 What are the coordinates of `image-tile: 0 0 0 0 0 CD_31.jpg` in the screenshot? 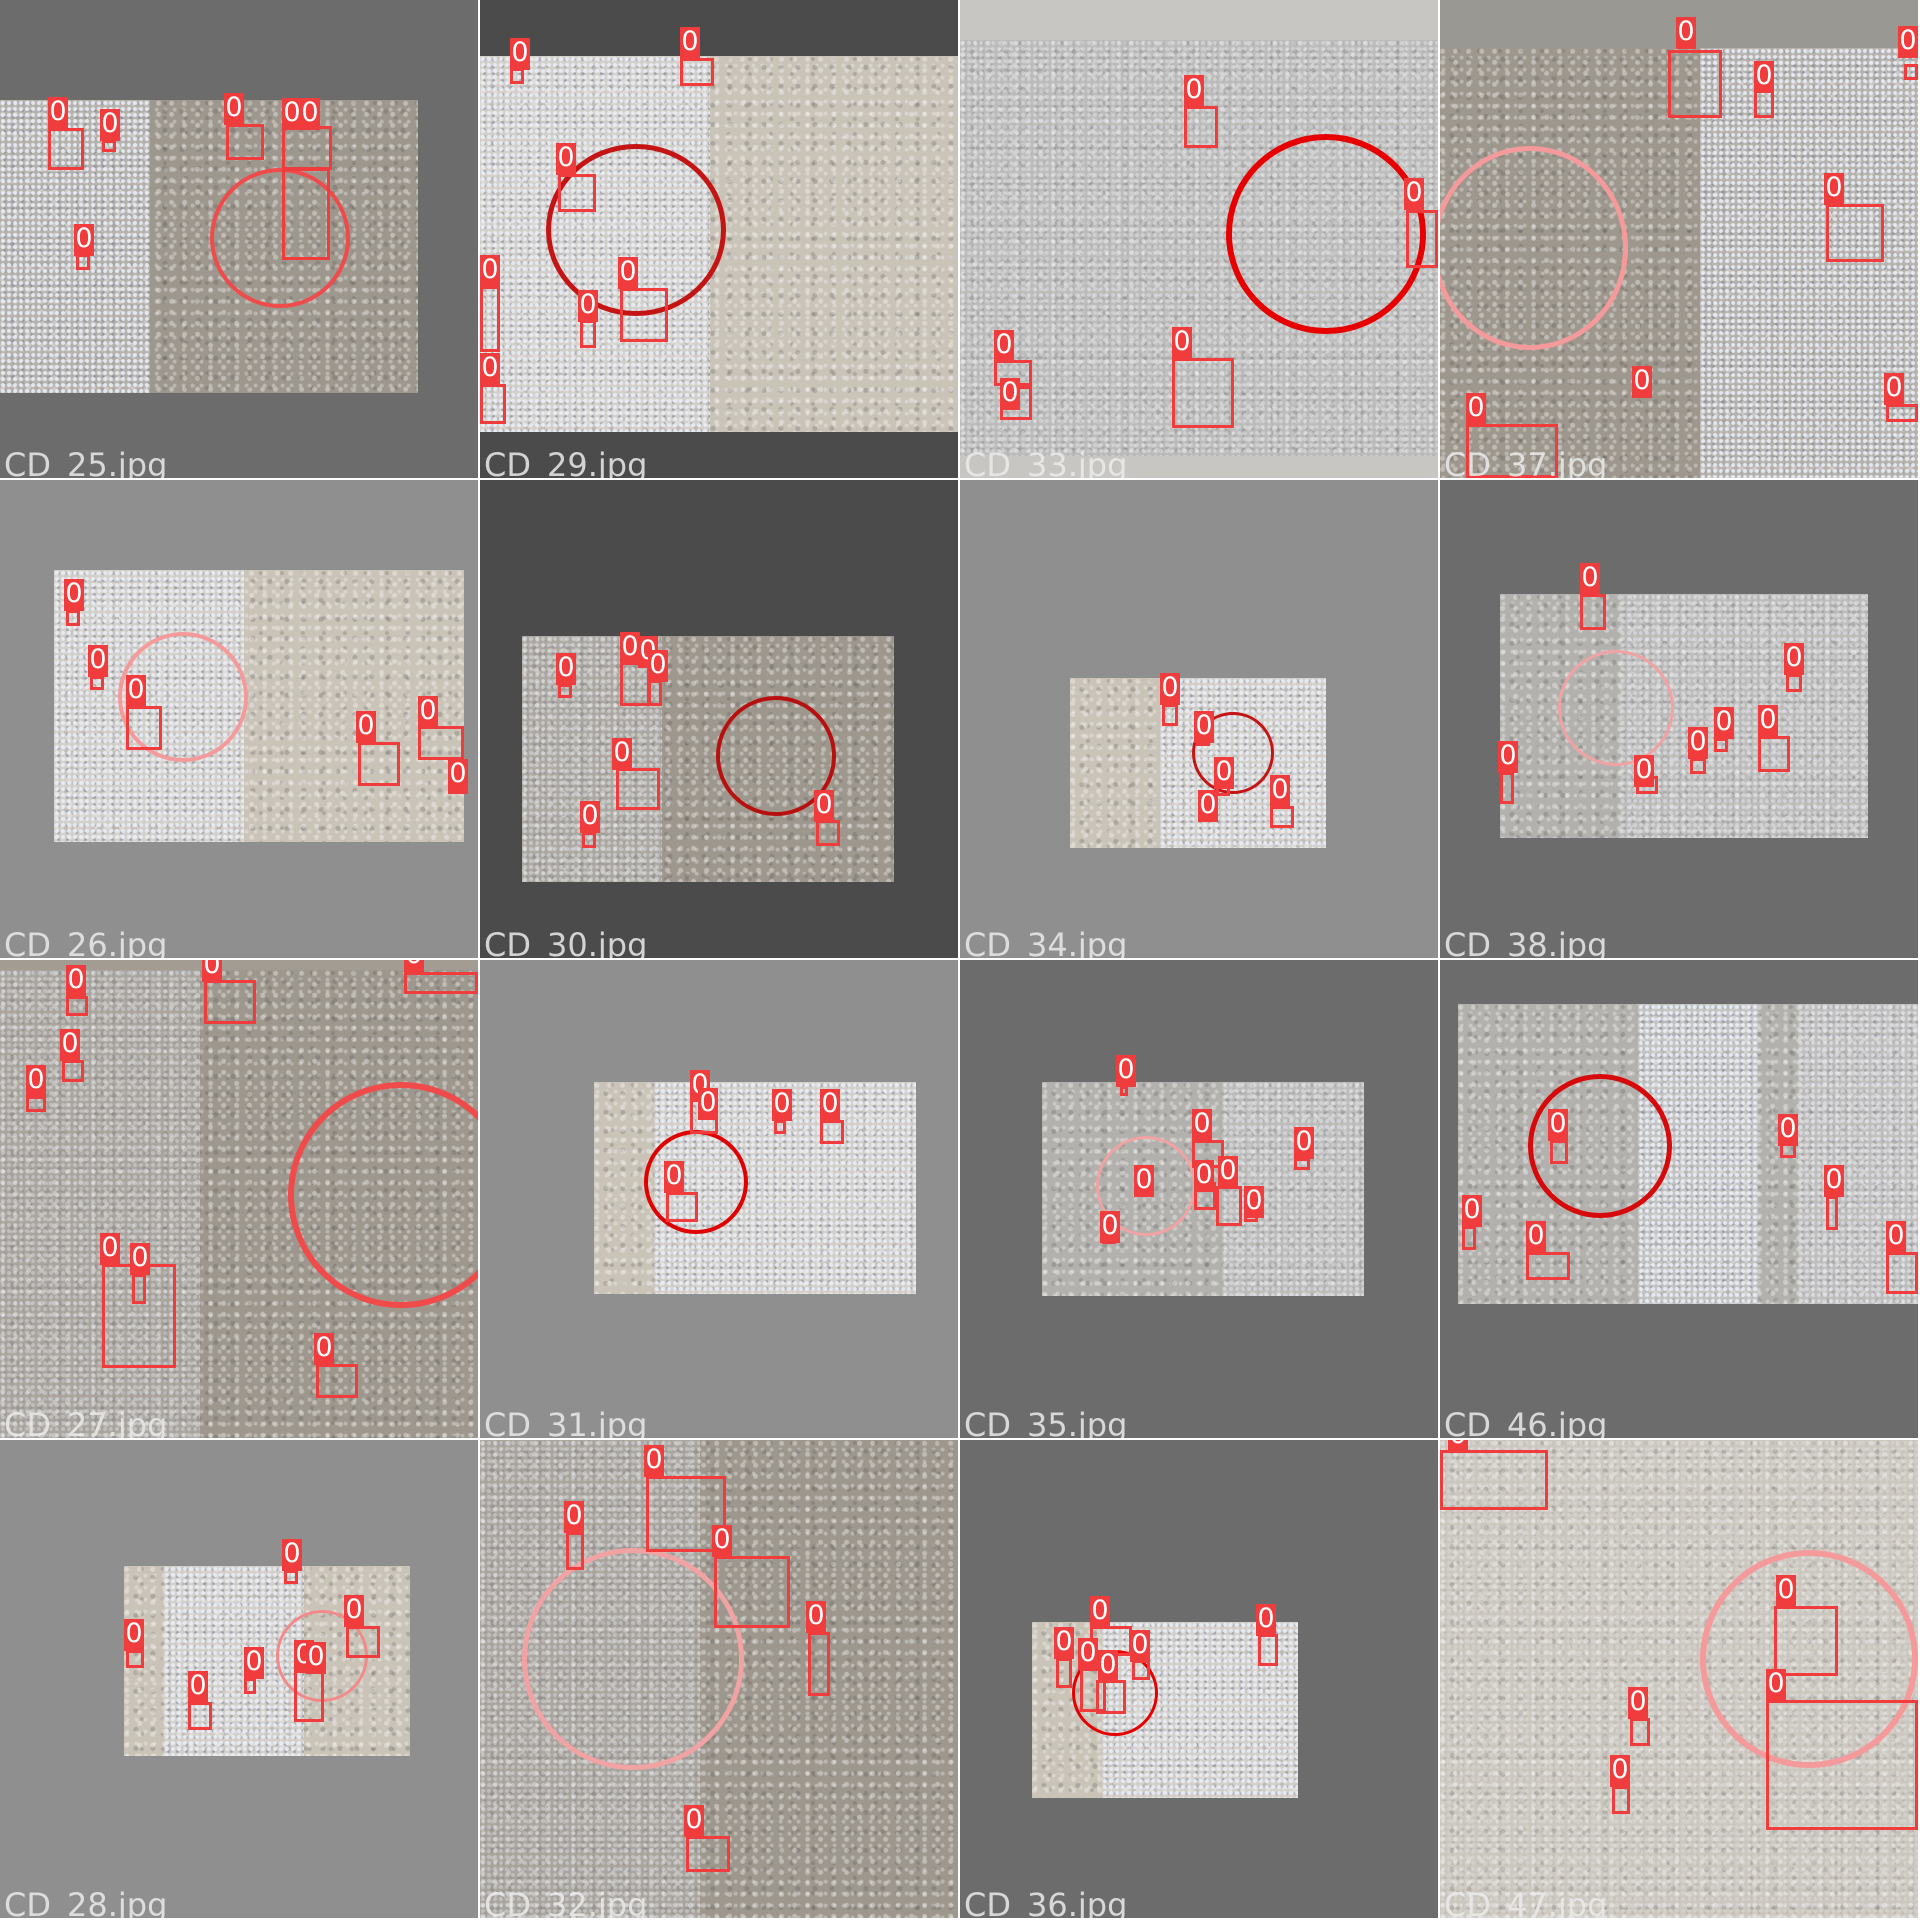 It's located at (719, 1199).